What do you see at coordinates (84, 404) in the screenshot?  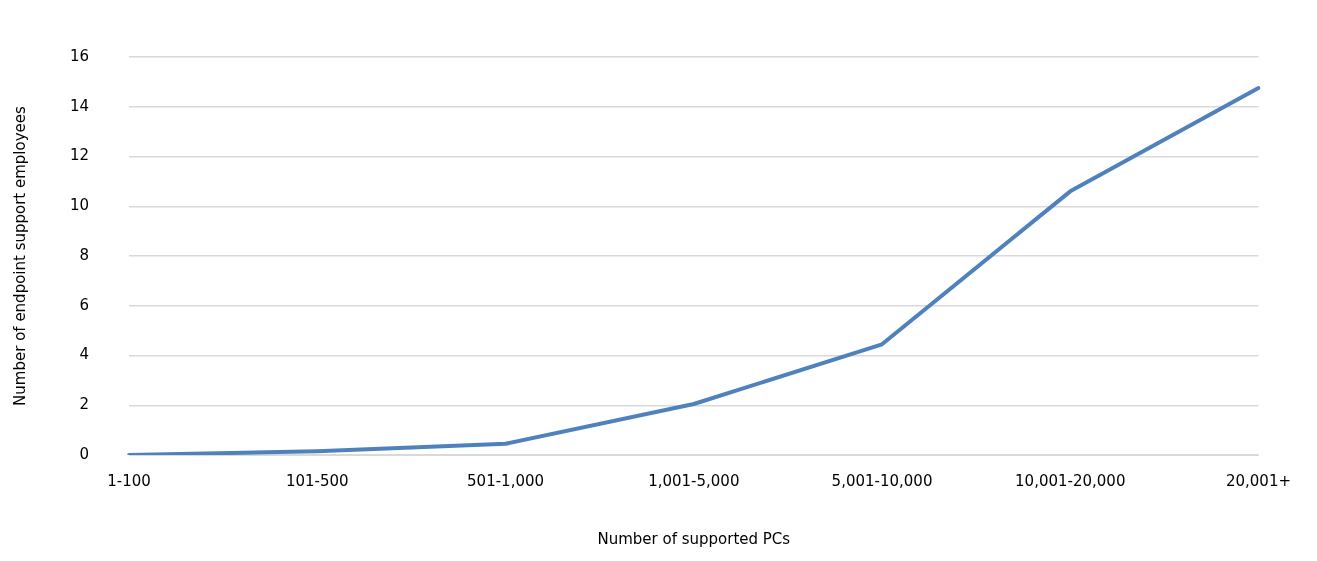 I see `y-tick-label: 2` at bounding box center [84, 404].